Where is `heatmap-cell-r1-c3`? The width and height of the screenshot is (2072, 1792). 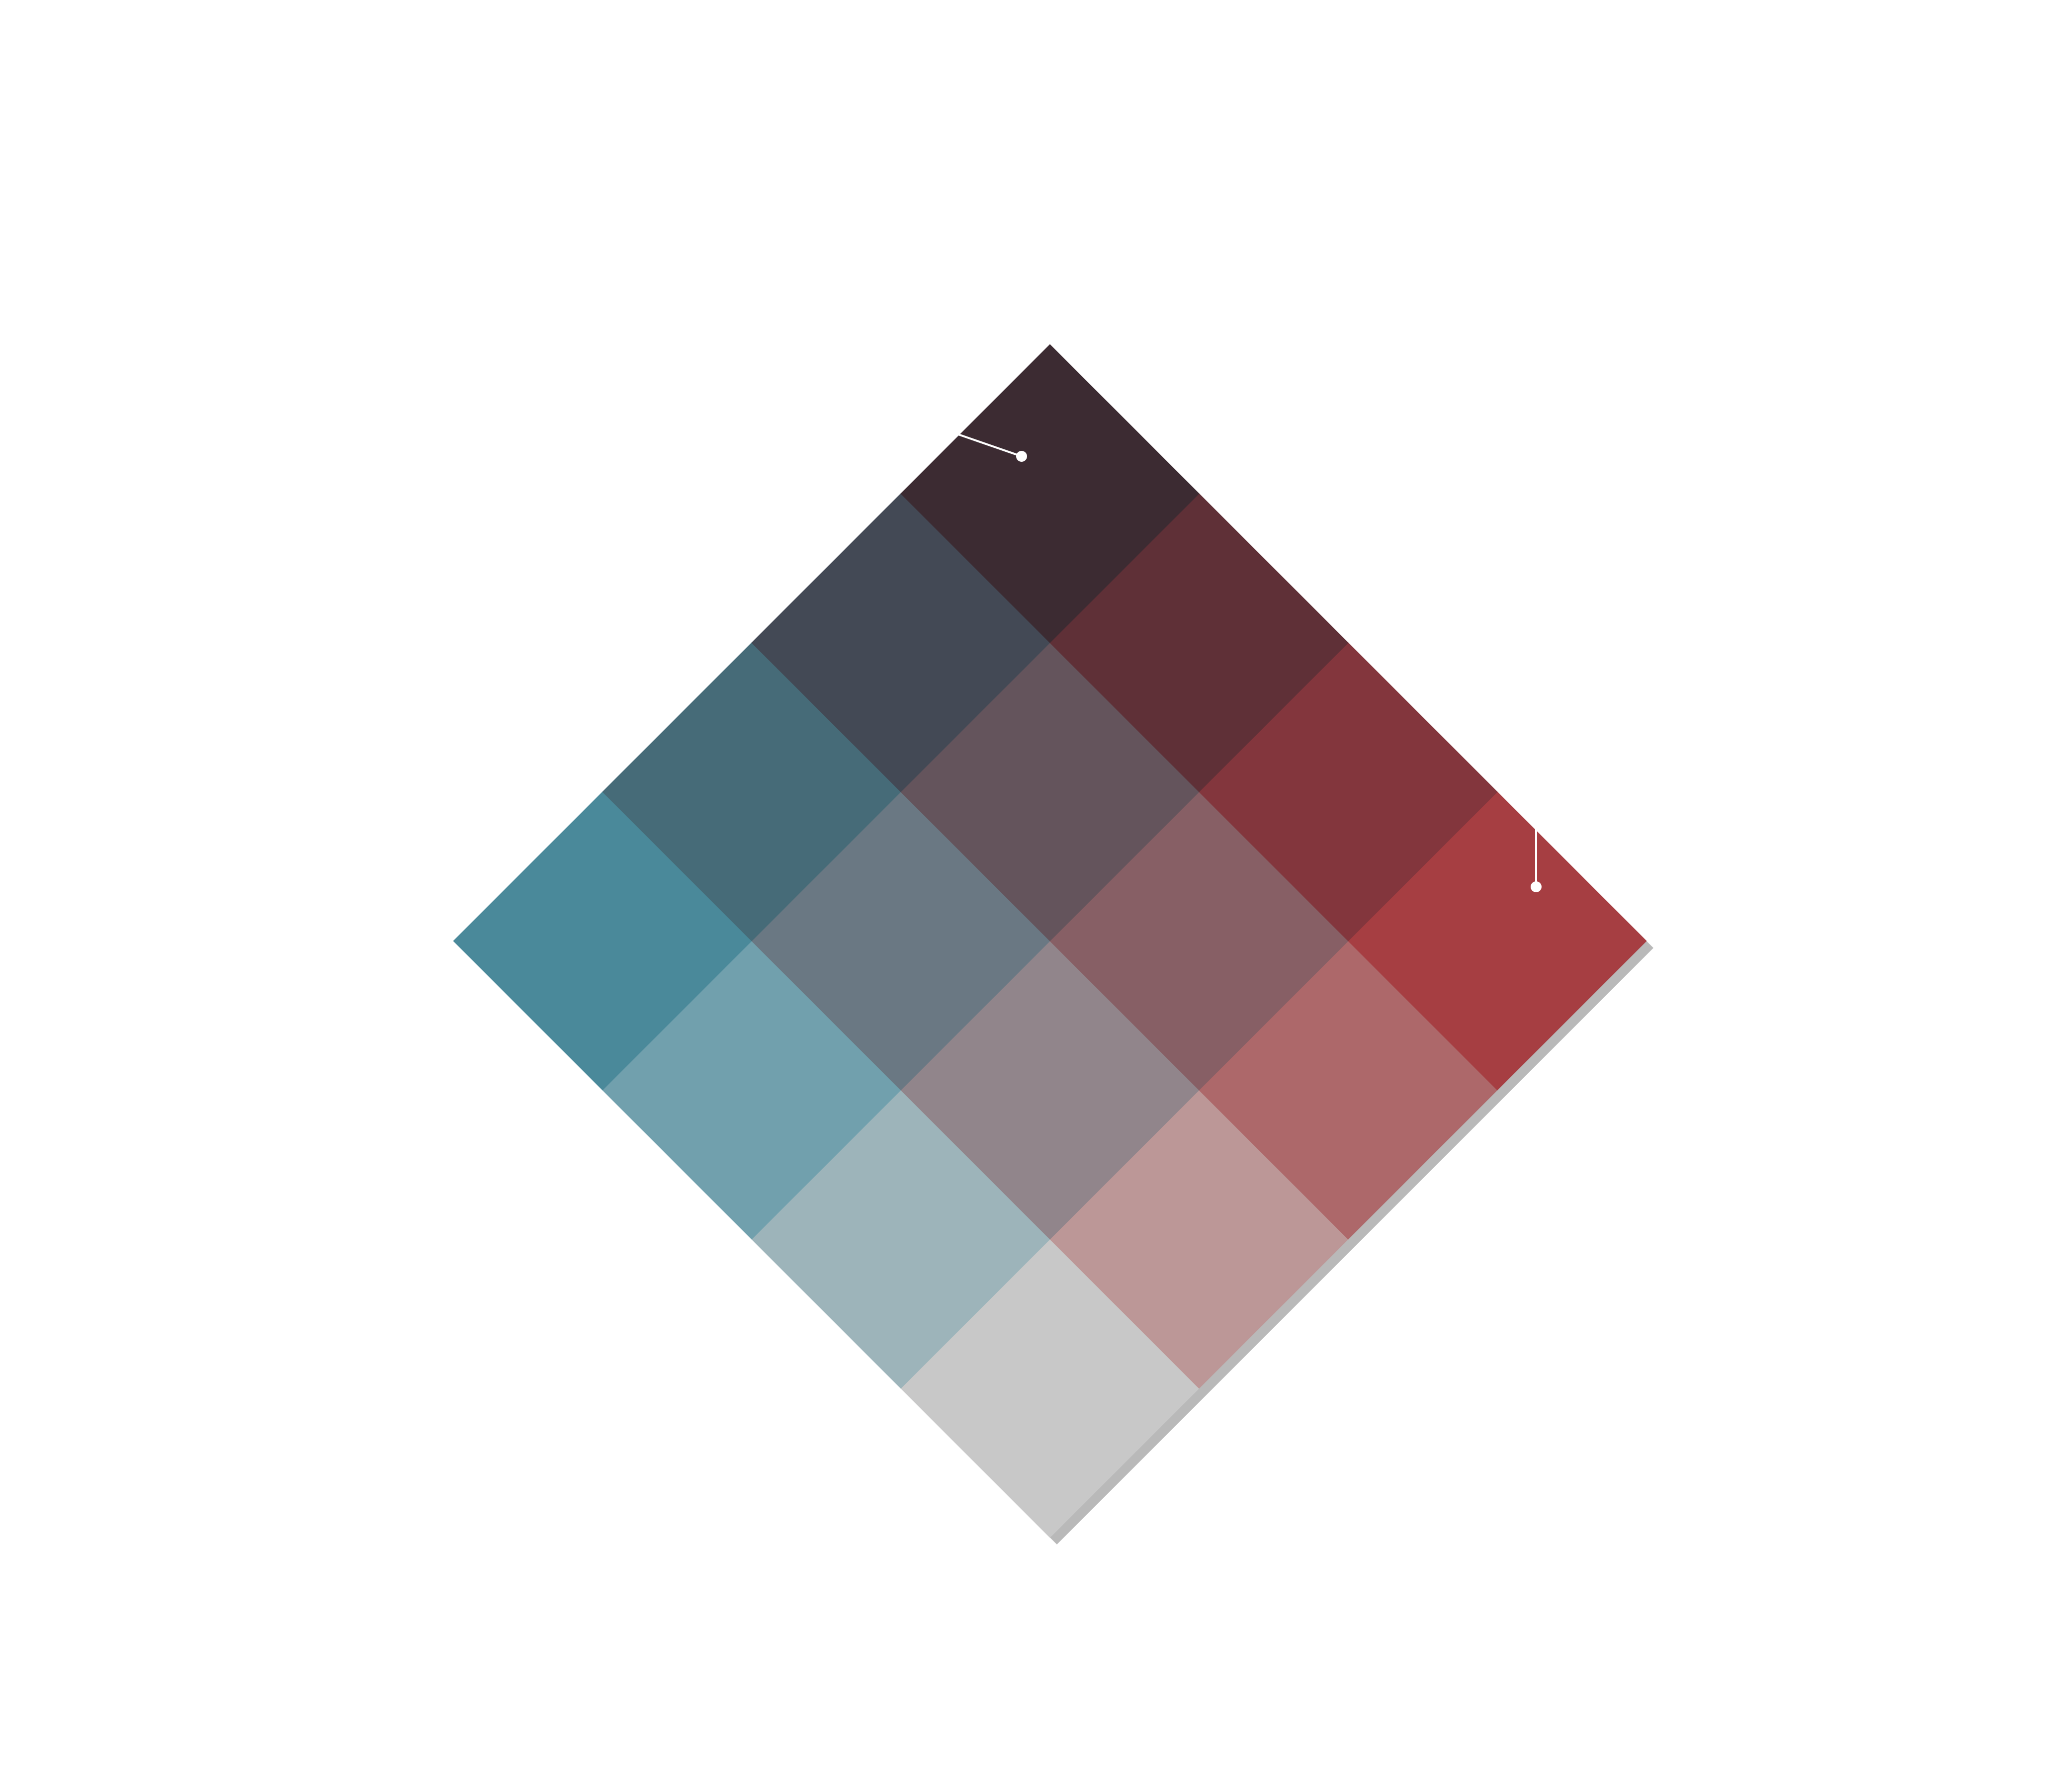
heatmap-cell-r1-c3 is located at coordinates (1348, 791).